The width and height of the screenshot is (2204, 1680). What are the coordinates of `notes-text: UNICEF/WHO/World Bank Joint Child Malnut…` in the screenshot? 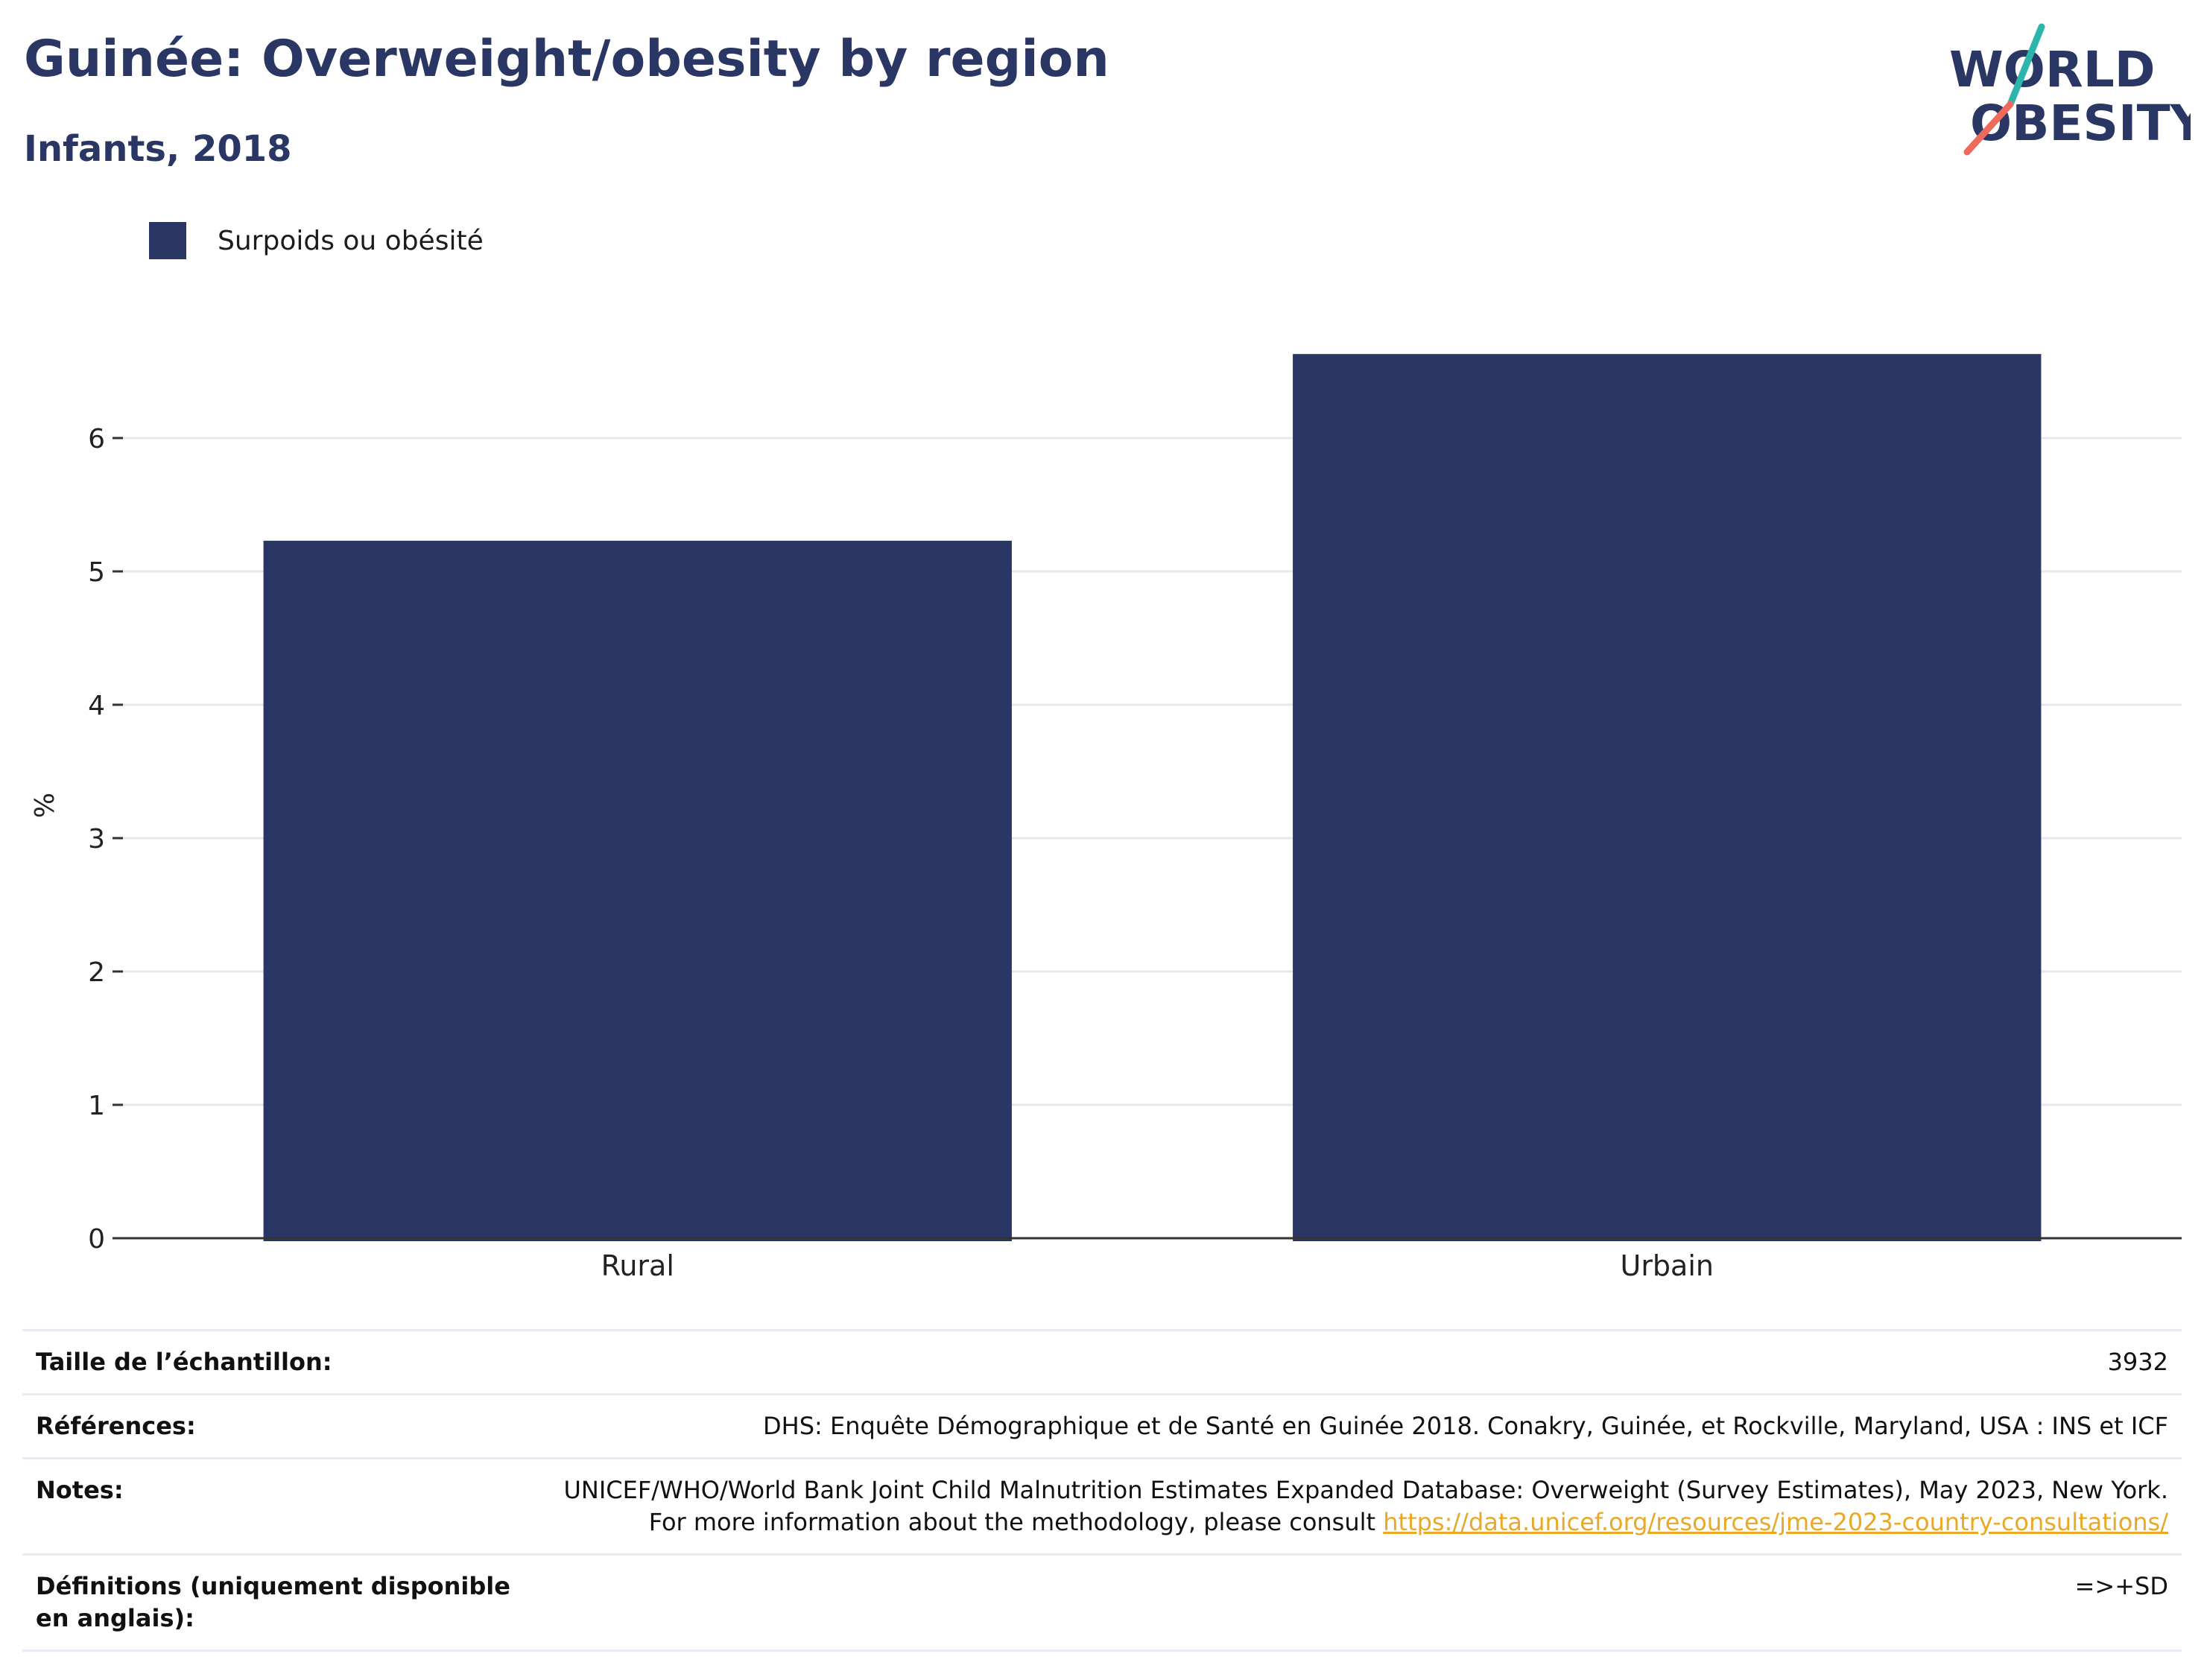 It's located at (1366, 1506).